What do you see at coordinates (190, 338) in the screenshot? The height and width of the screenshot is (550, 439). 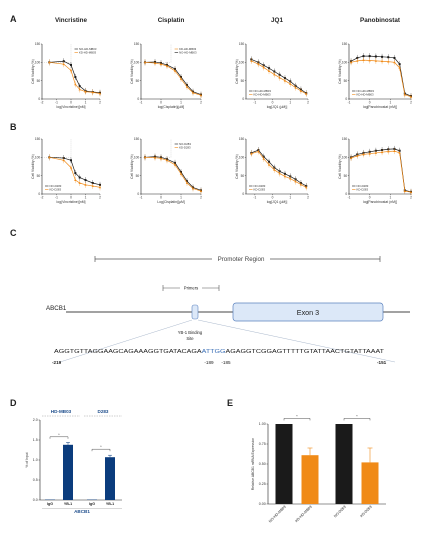 I see `binding-site-label-2: Site` at bounding box center [190, 338].